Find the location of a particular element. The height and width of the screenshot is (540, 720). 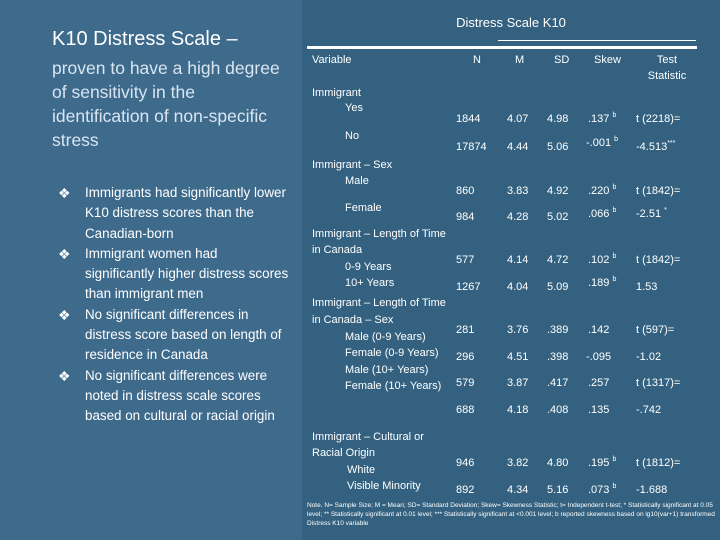

col-header-variable: Variable is located at coordinates (332, 60).